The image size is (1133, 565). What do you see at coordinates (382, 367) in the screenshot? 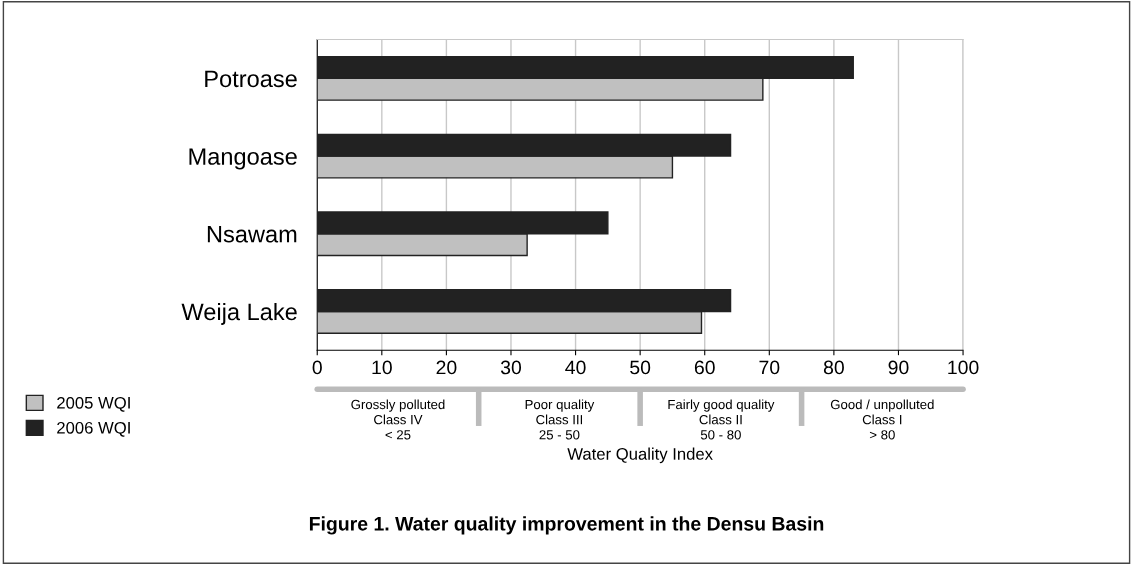
I see `x-tick-label: 10` at bounding box center [382, 367].